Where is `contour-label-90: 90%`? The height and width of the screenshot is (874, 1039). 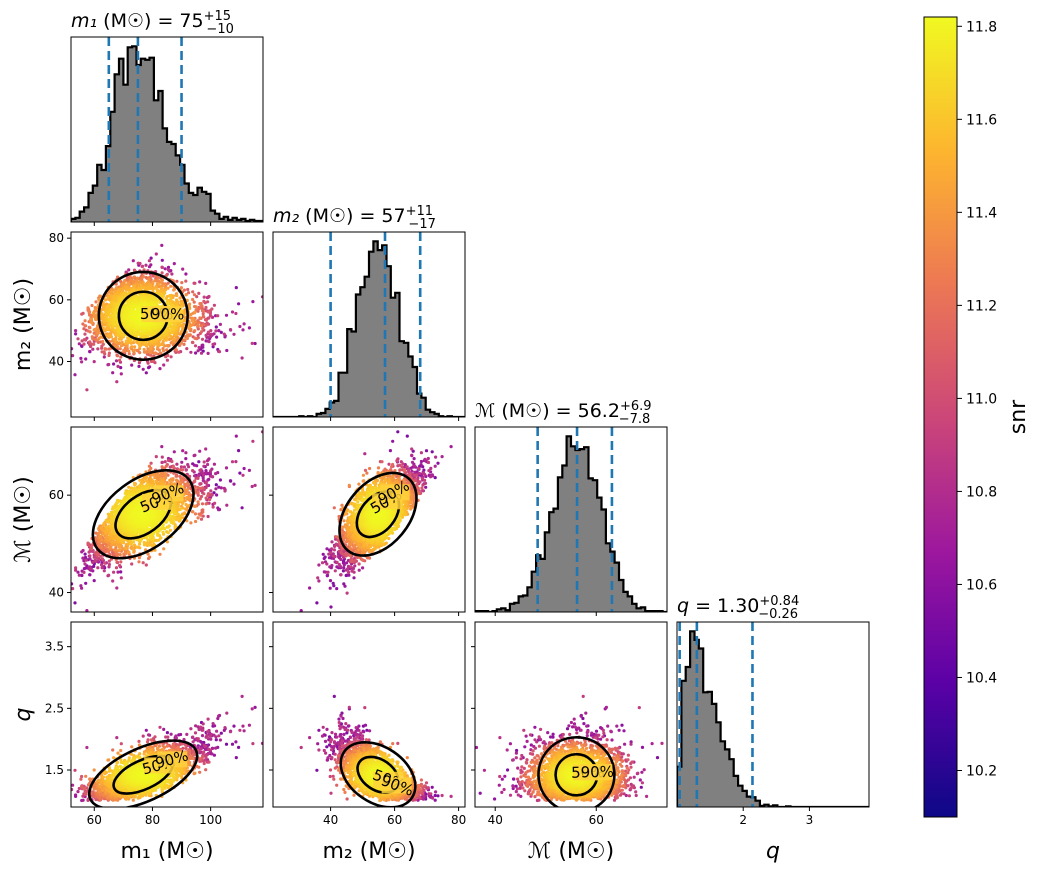
contour-label-90: 90% is located at coordinates (167, 314).